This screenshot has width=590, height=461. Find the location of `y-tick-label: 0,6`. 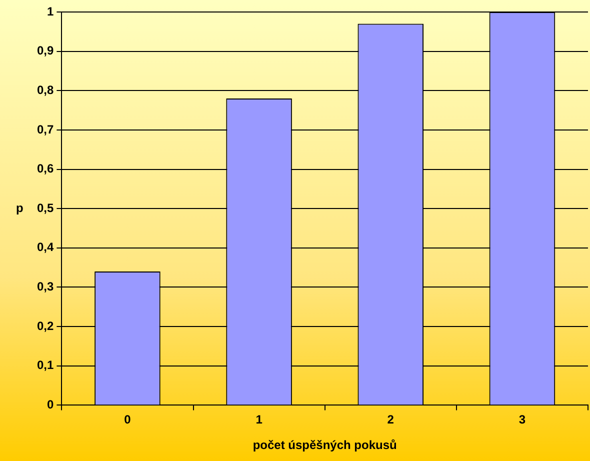

y-tick-label: 0,6 is located at coordinates (45, 169).